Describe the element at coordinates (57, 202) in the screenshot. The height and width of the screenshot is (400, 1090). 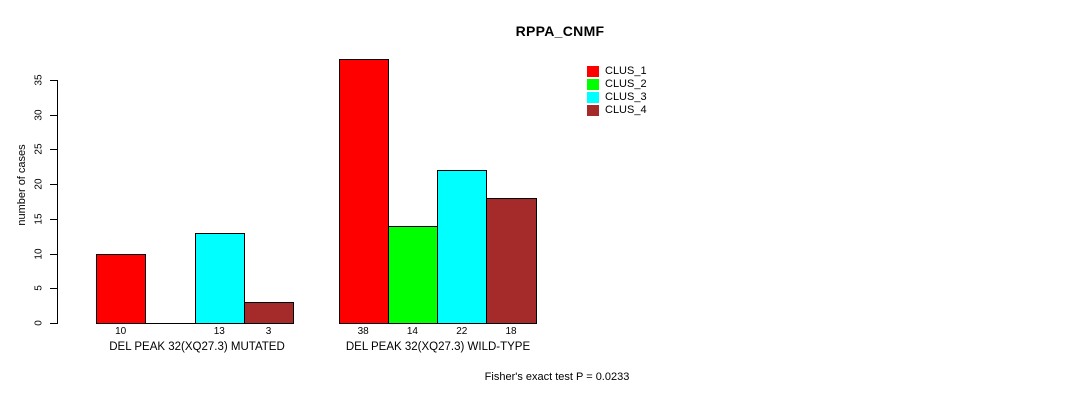
I see `y-axis-line` at that location.